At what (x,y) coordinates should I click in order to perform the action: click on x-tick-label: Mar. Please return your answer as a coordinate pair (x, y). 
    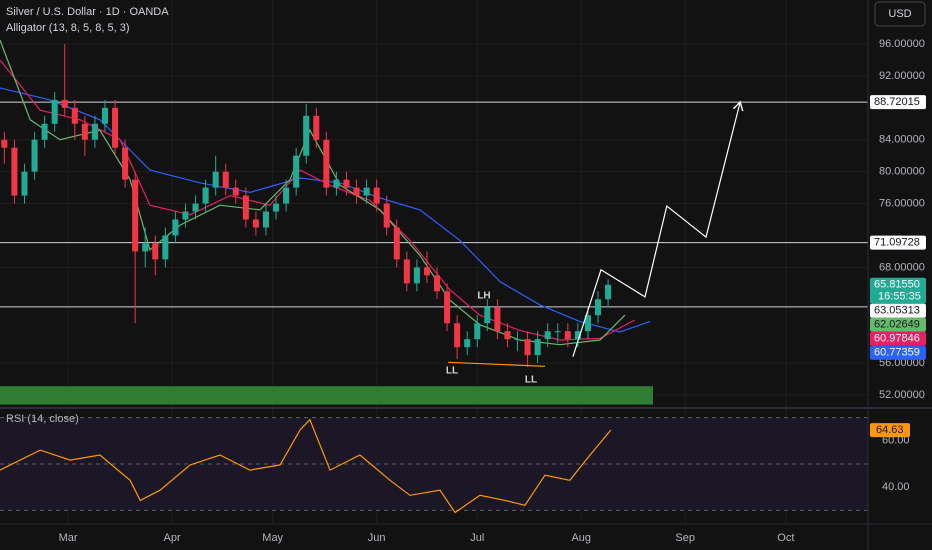
    Looking at the image, I should click on (68, 538).